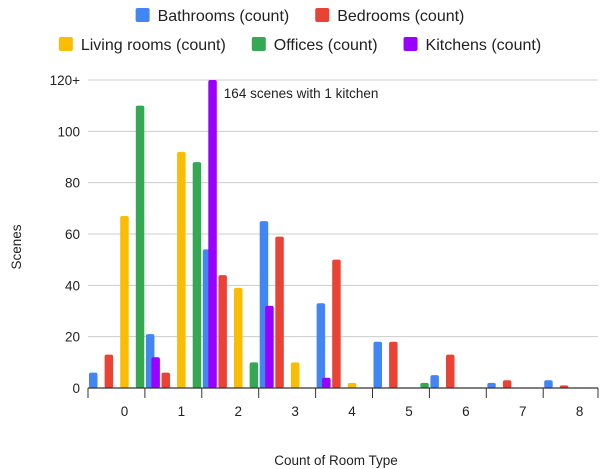 This screenshot has height=469, width=600. I want to click on x-axis-title: Count of Room Type, so click(336, 460).